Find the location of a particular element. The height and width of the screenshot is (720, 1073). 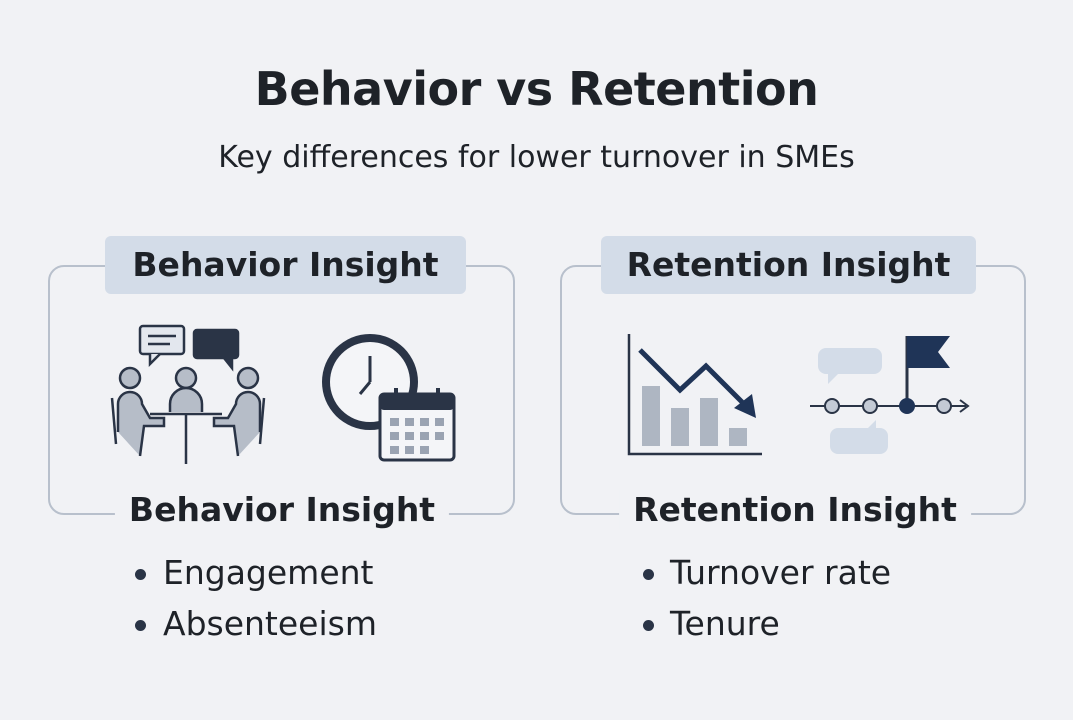

decline-chart-icon is located at coordinates (694, 395).